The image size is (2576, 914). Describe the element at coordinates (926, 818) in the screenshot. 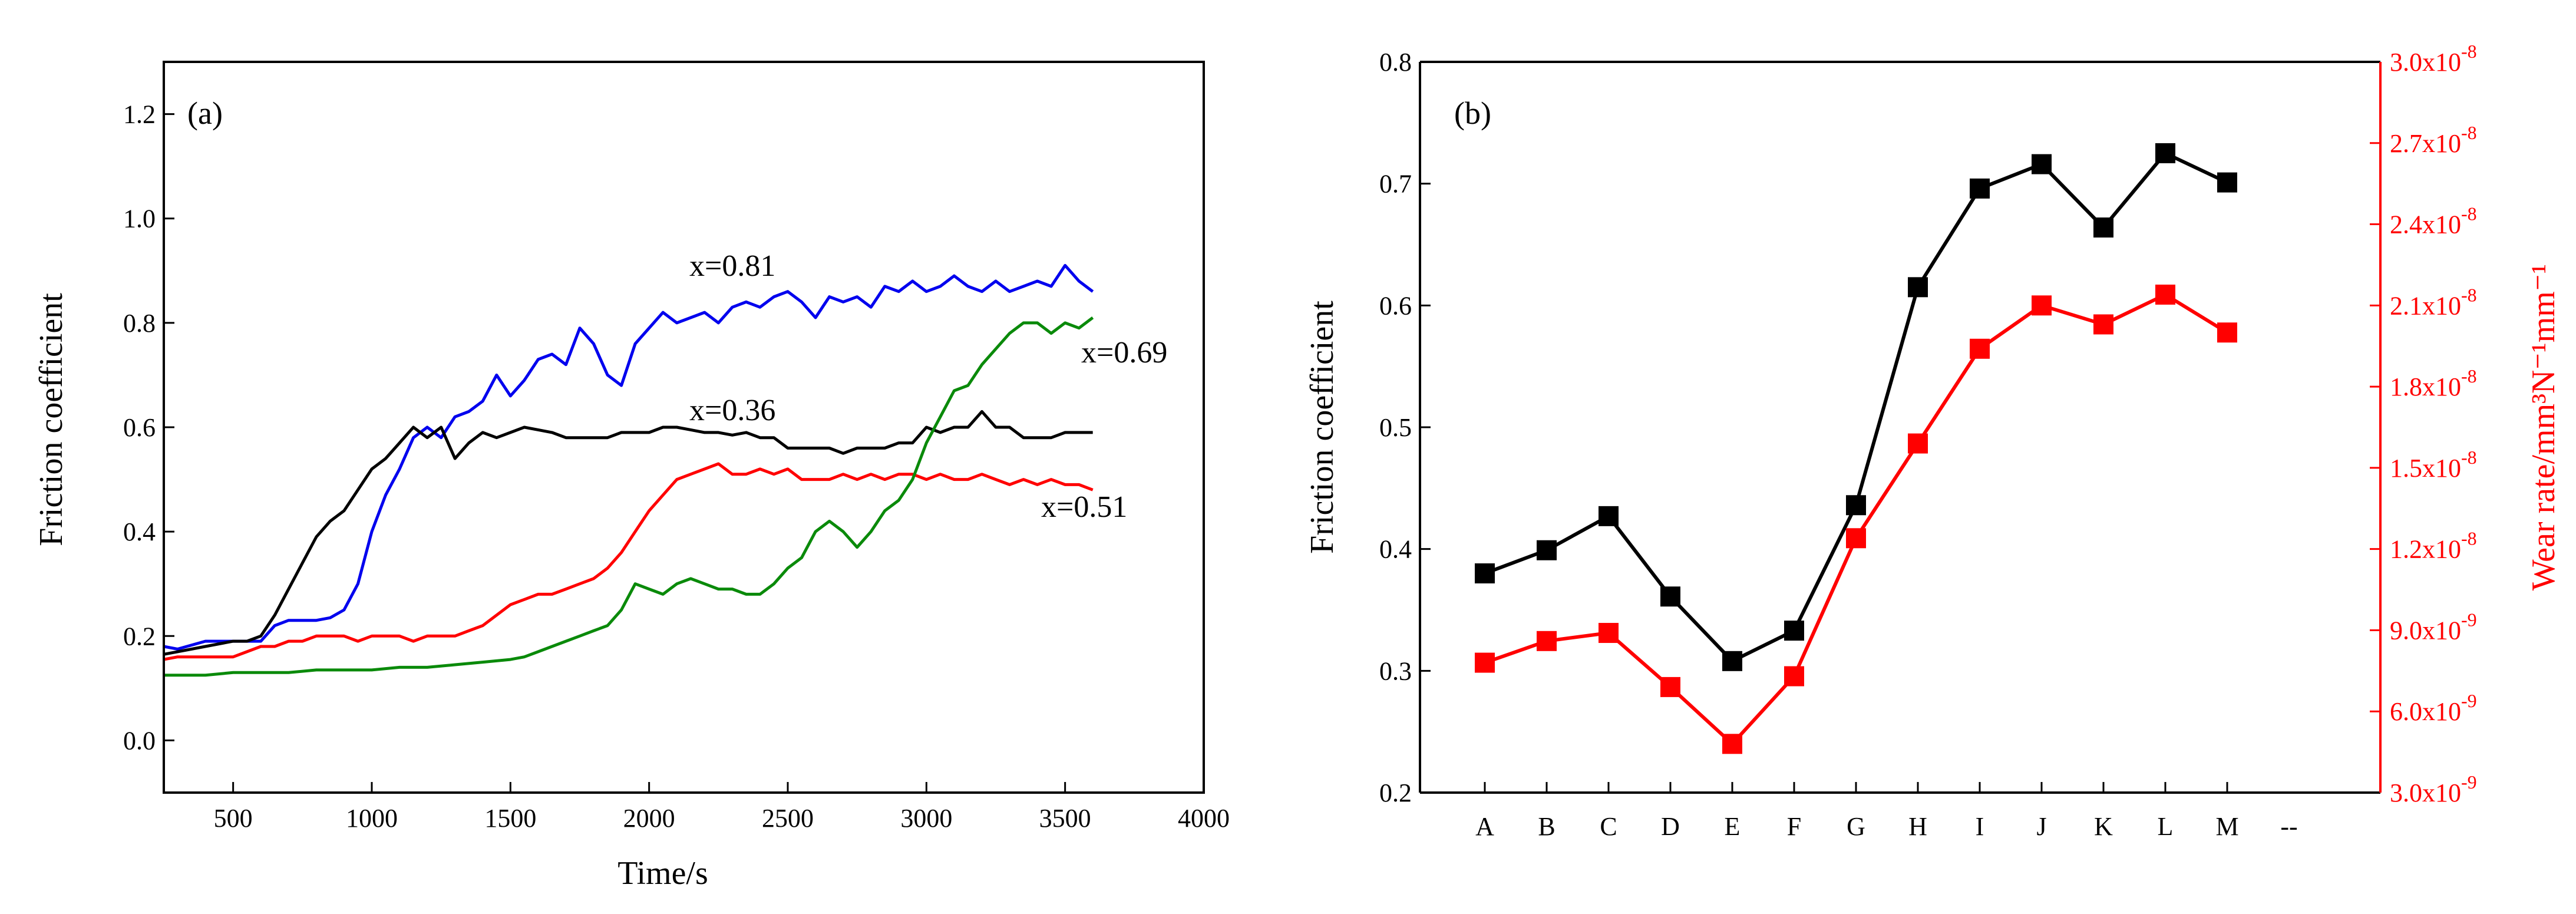

I see `chart-a-x-tick-label: 3000` at that location.